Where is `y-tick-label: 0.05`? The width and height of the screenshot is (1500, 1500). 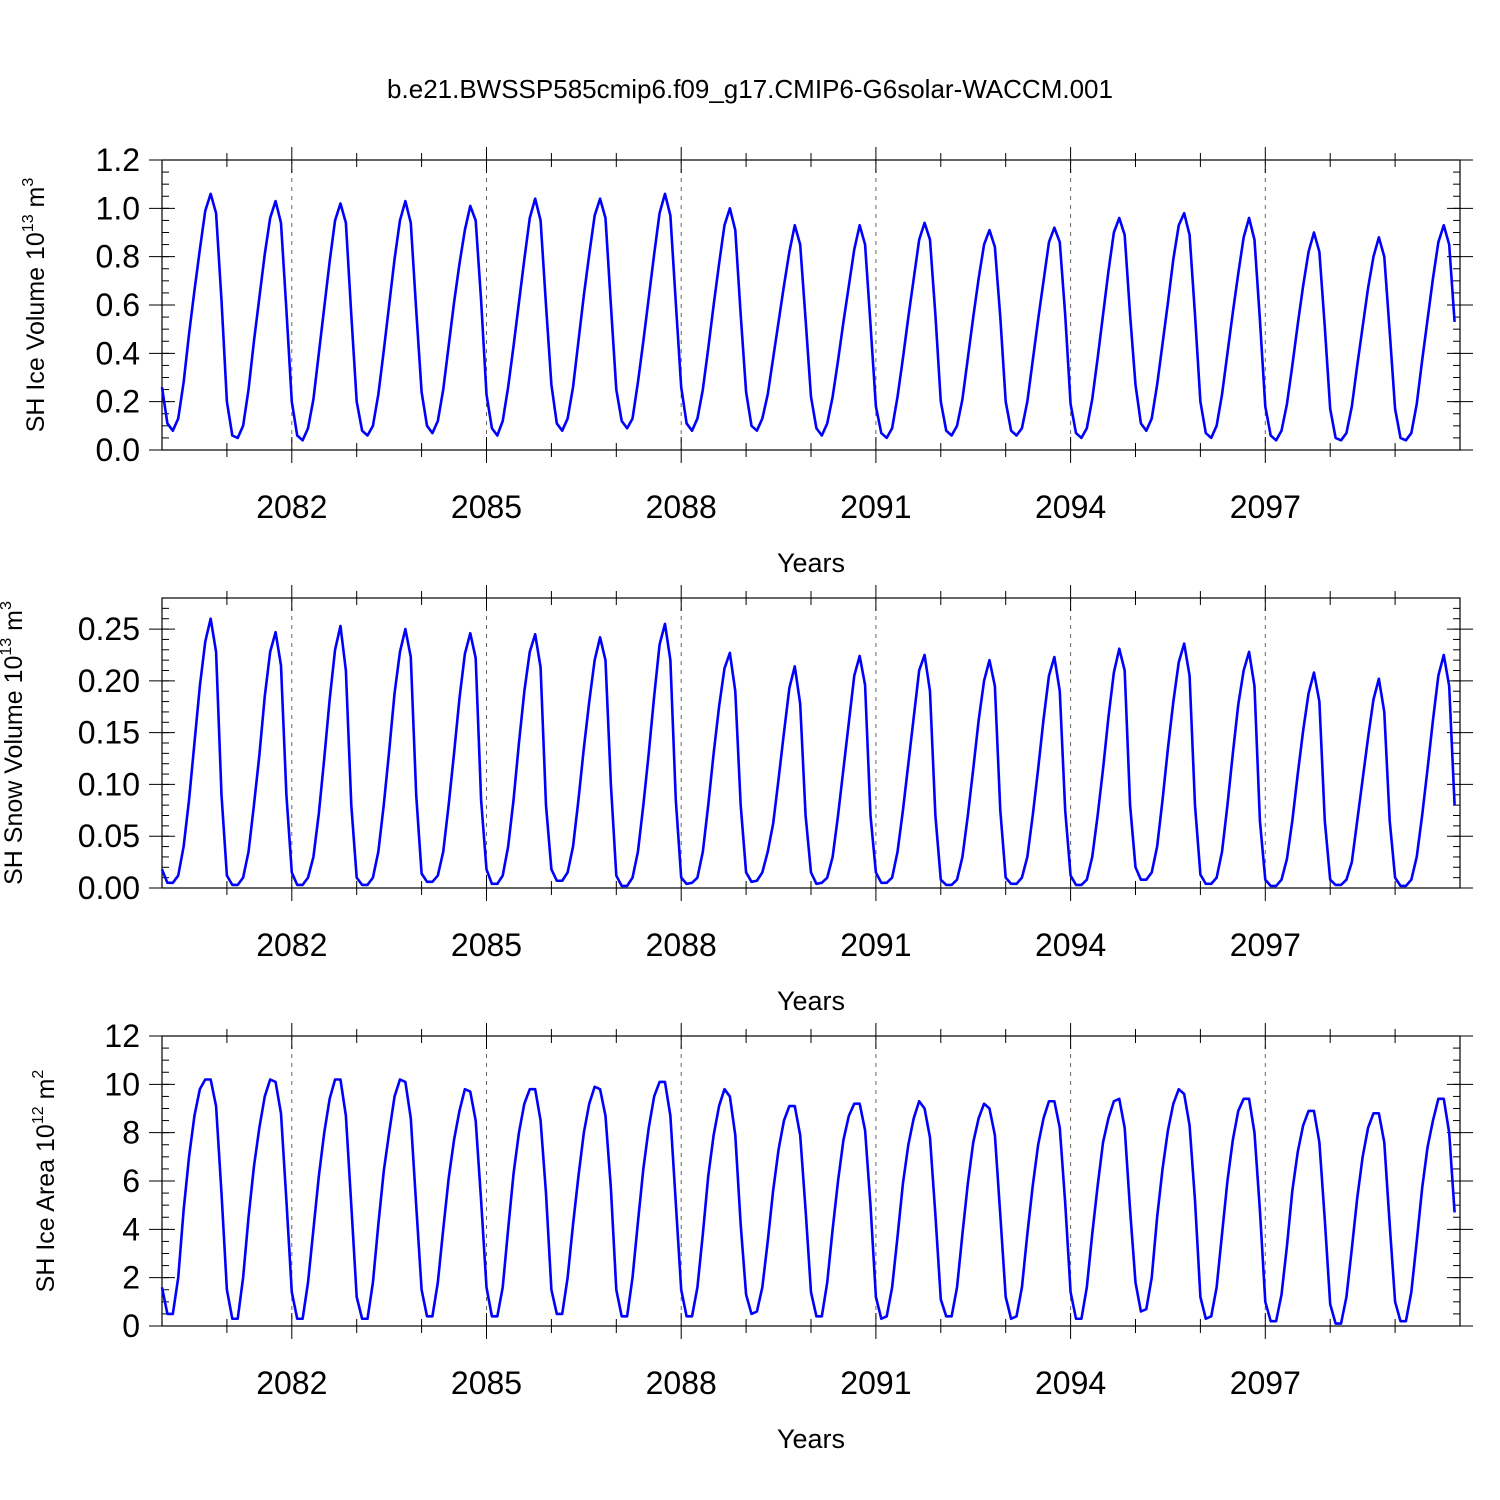 y-tick-label: 0.05 is located at coordinates (109, 836).